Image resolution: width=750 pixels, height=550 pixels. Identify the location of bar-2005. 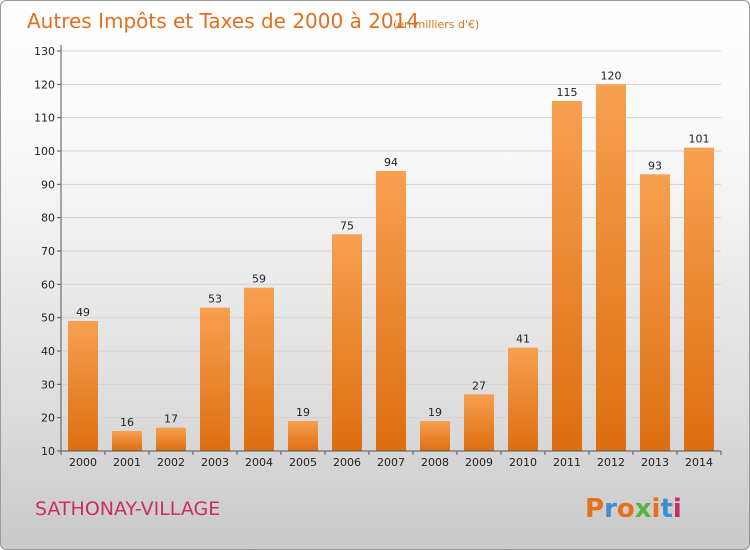
(303, 436).